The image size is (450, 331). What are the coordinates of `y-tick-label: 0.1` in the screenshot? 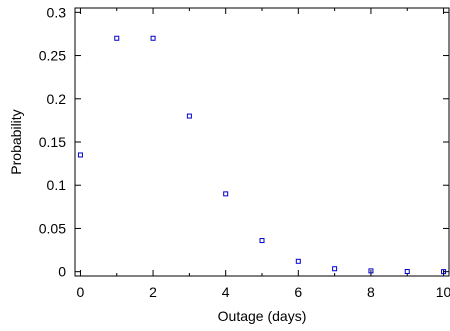 It's located at (57, 185).